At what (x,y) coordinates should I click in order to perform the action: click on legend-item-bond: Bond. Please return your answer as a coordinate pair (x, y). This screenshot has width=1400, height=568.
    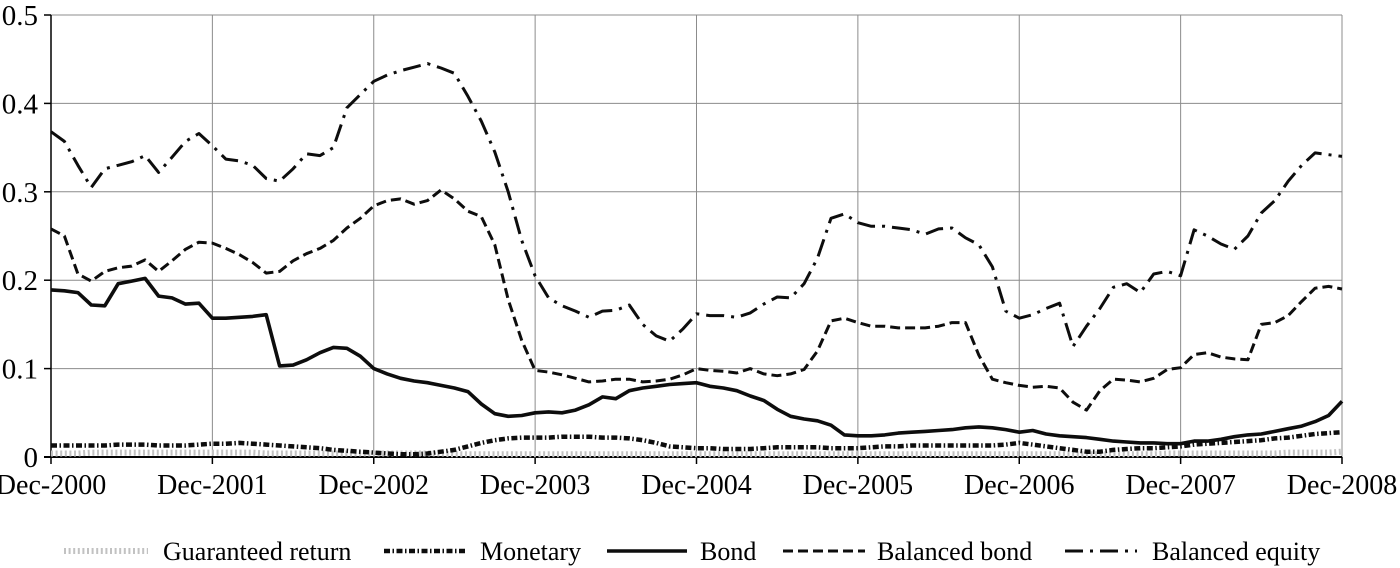
    Looking at the image, I should click on (681, 551).